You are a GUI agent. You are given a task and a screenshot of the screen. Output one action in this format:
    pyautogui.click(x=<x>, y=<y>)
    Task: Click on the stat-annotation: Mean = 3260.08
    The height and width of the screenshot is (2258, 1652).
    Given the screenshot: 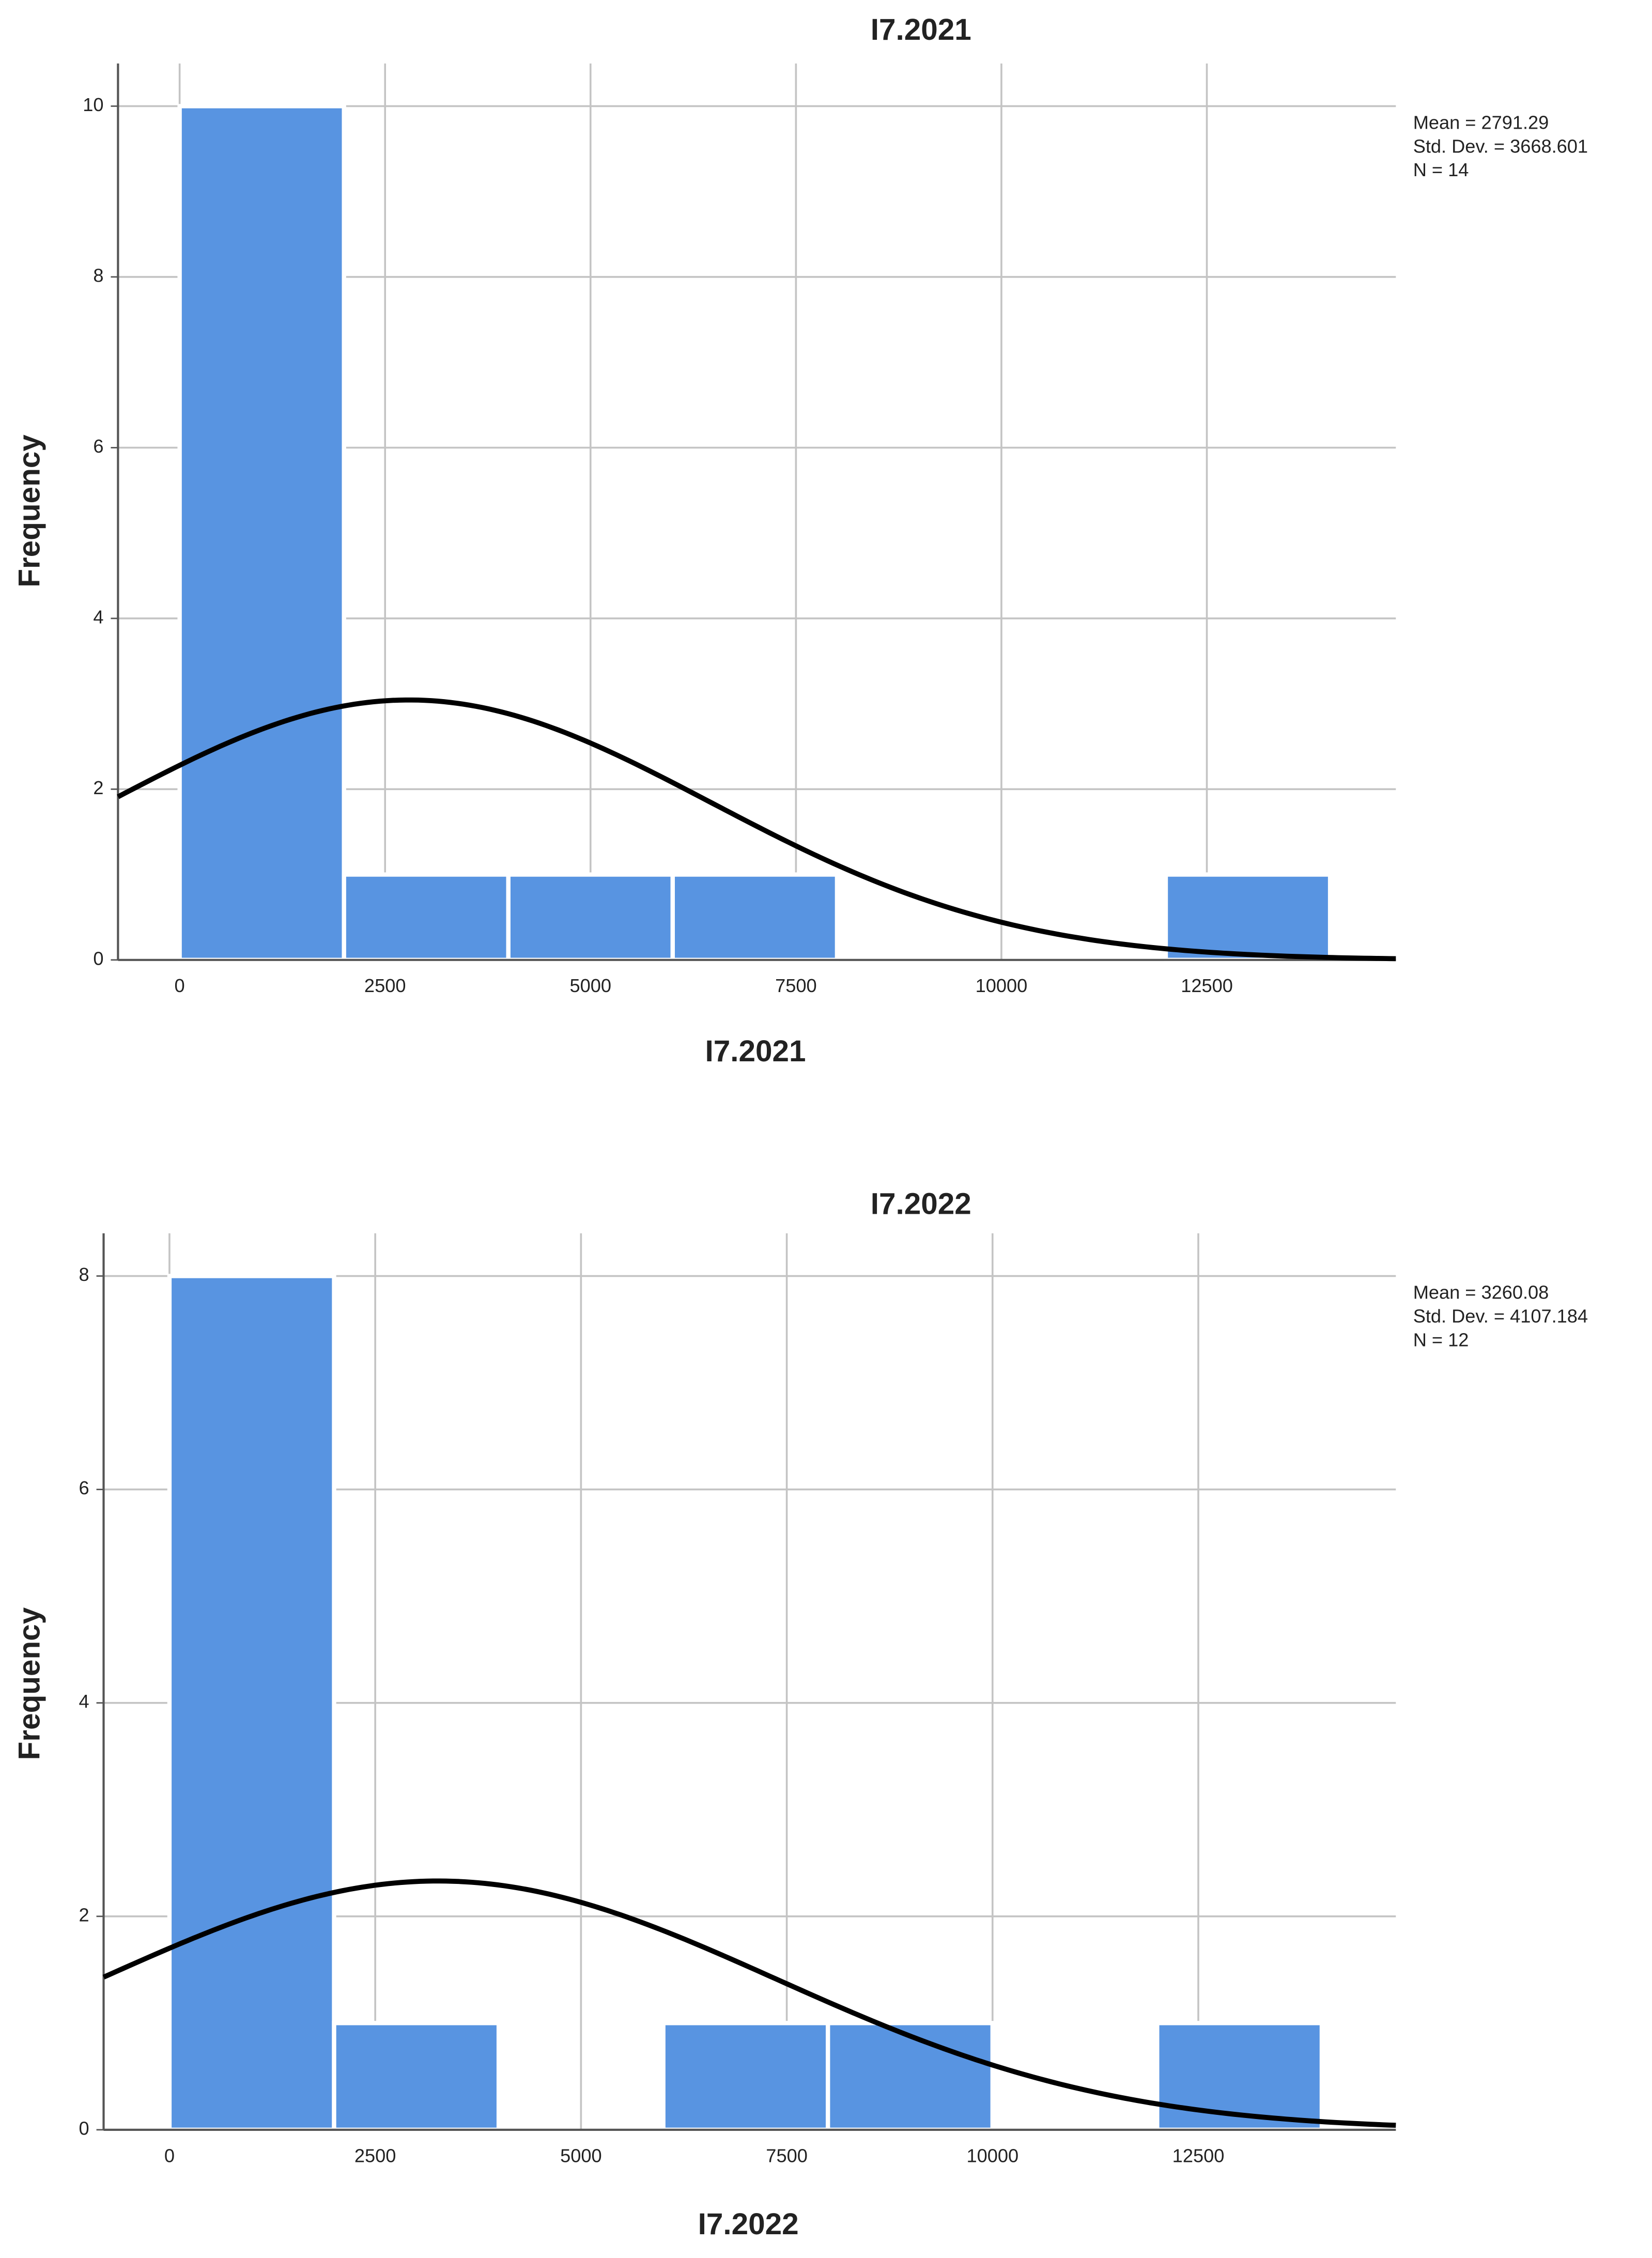 What is the action you would take?
    pyautogui.click(x=1481, y=1292)
    